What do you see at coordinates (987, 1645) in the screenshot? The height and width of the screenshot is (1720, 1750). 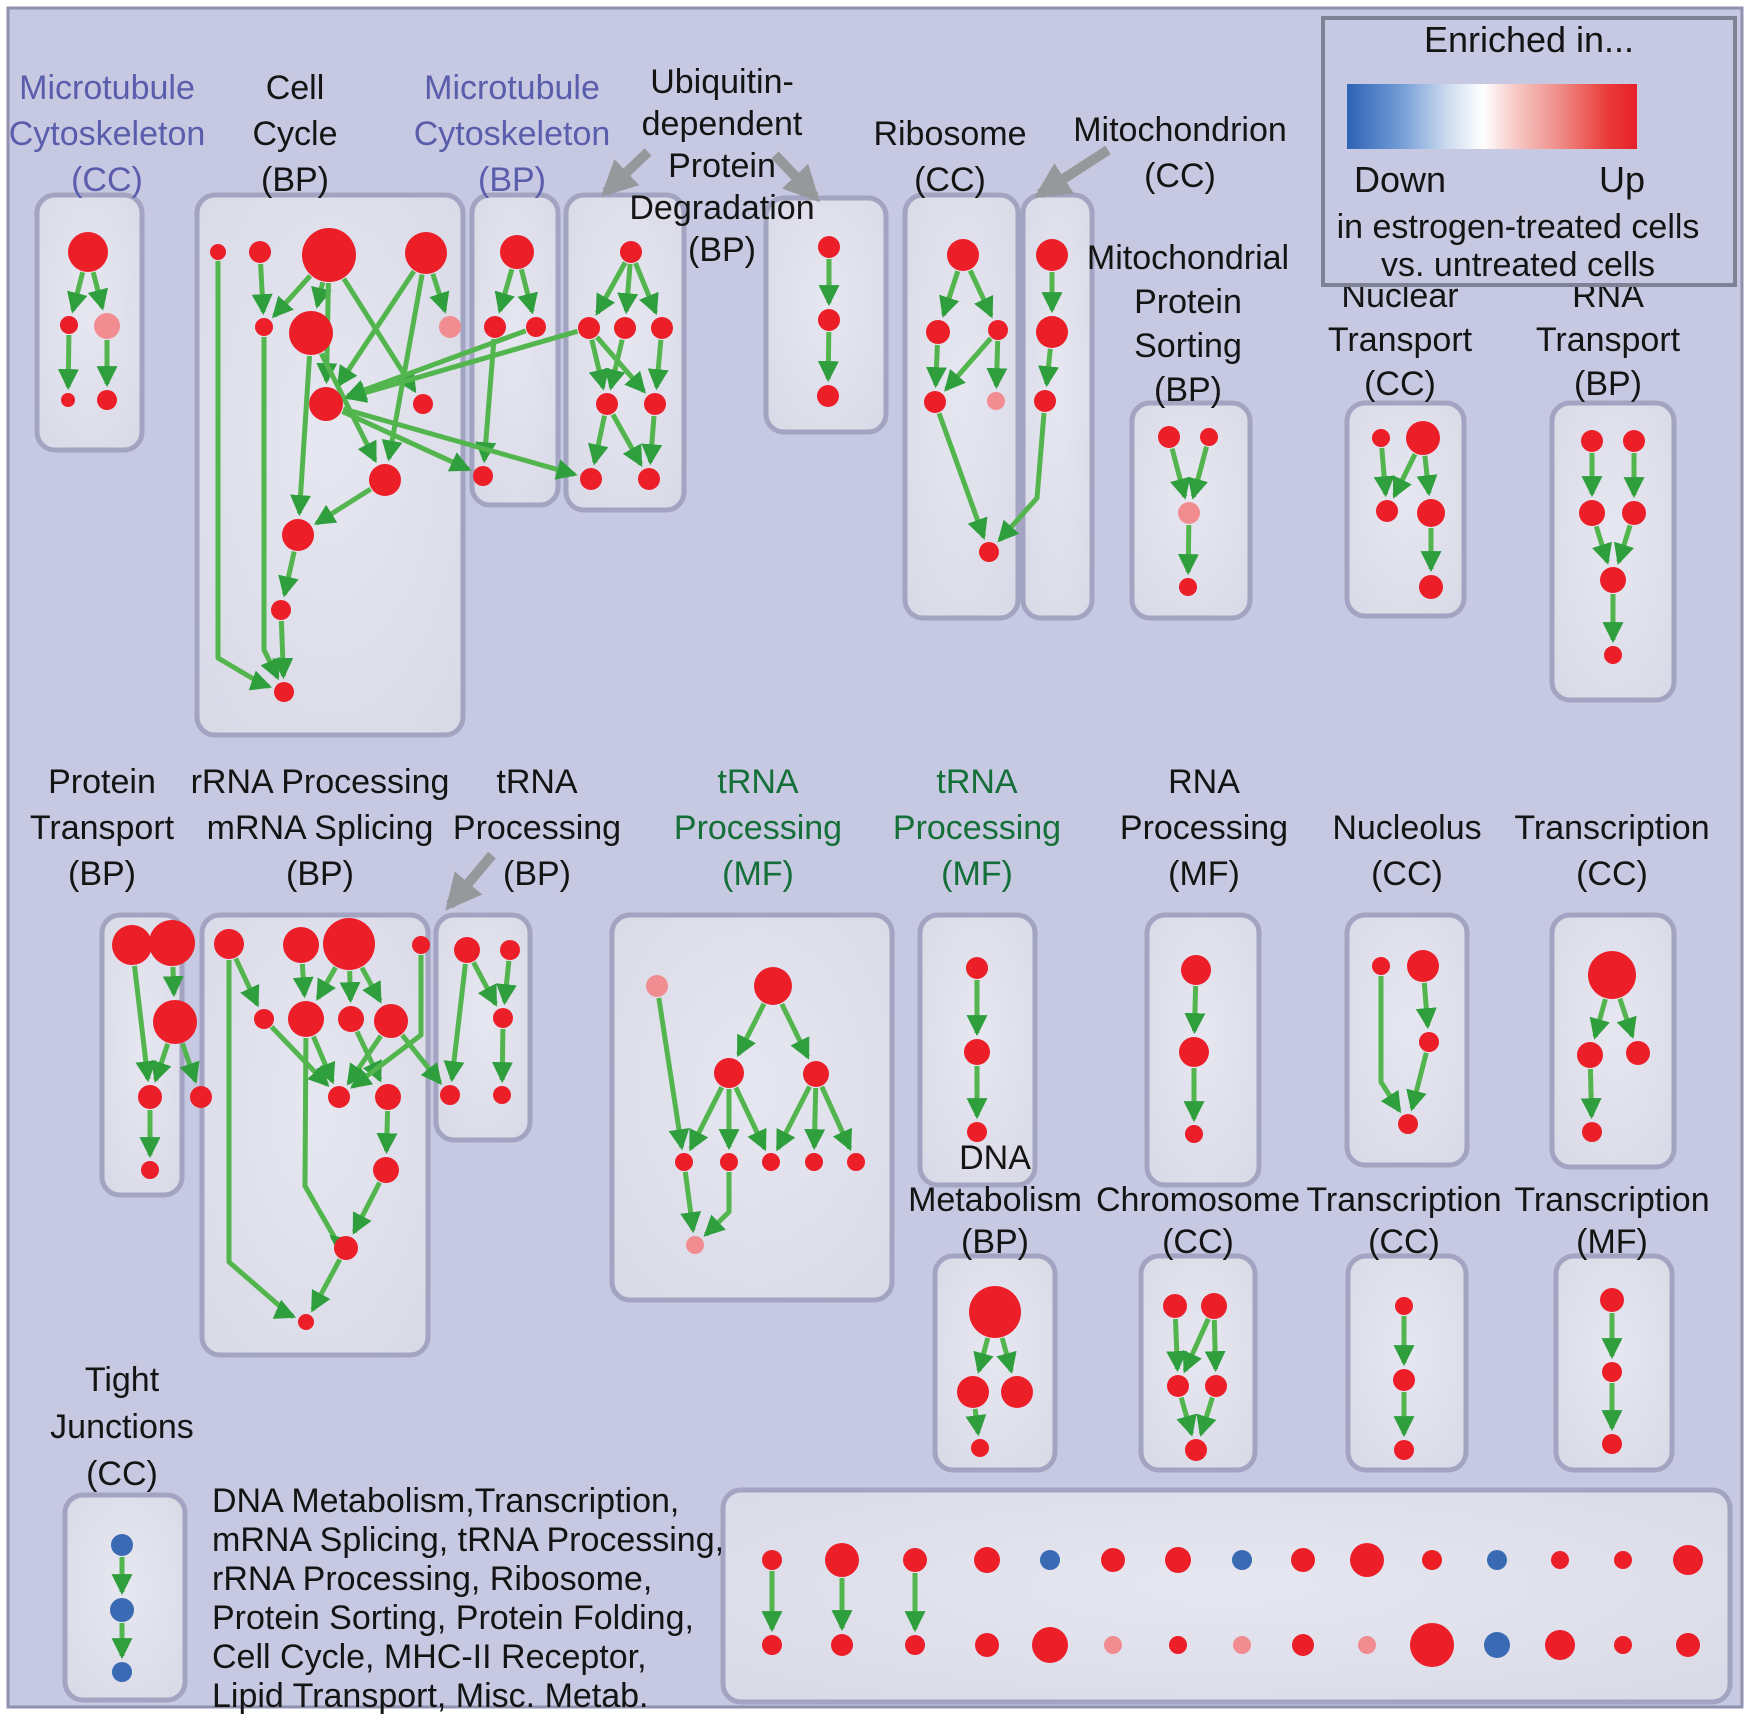 I see `node-misc-b4` at bounding box center [987, 1645].